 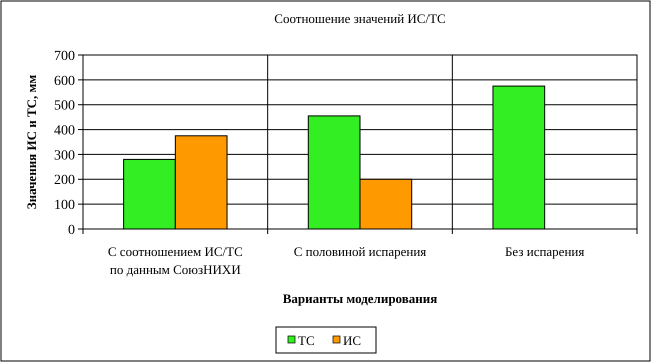 What do you see at coordinates (360, 251) in the screenshot?
I see `x-tick-label: С половиной испарения` at bounding box center [360, 251].